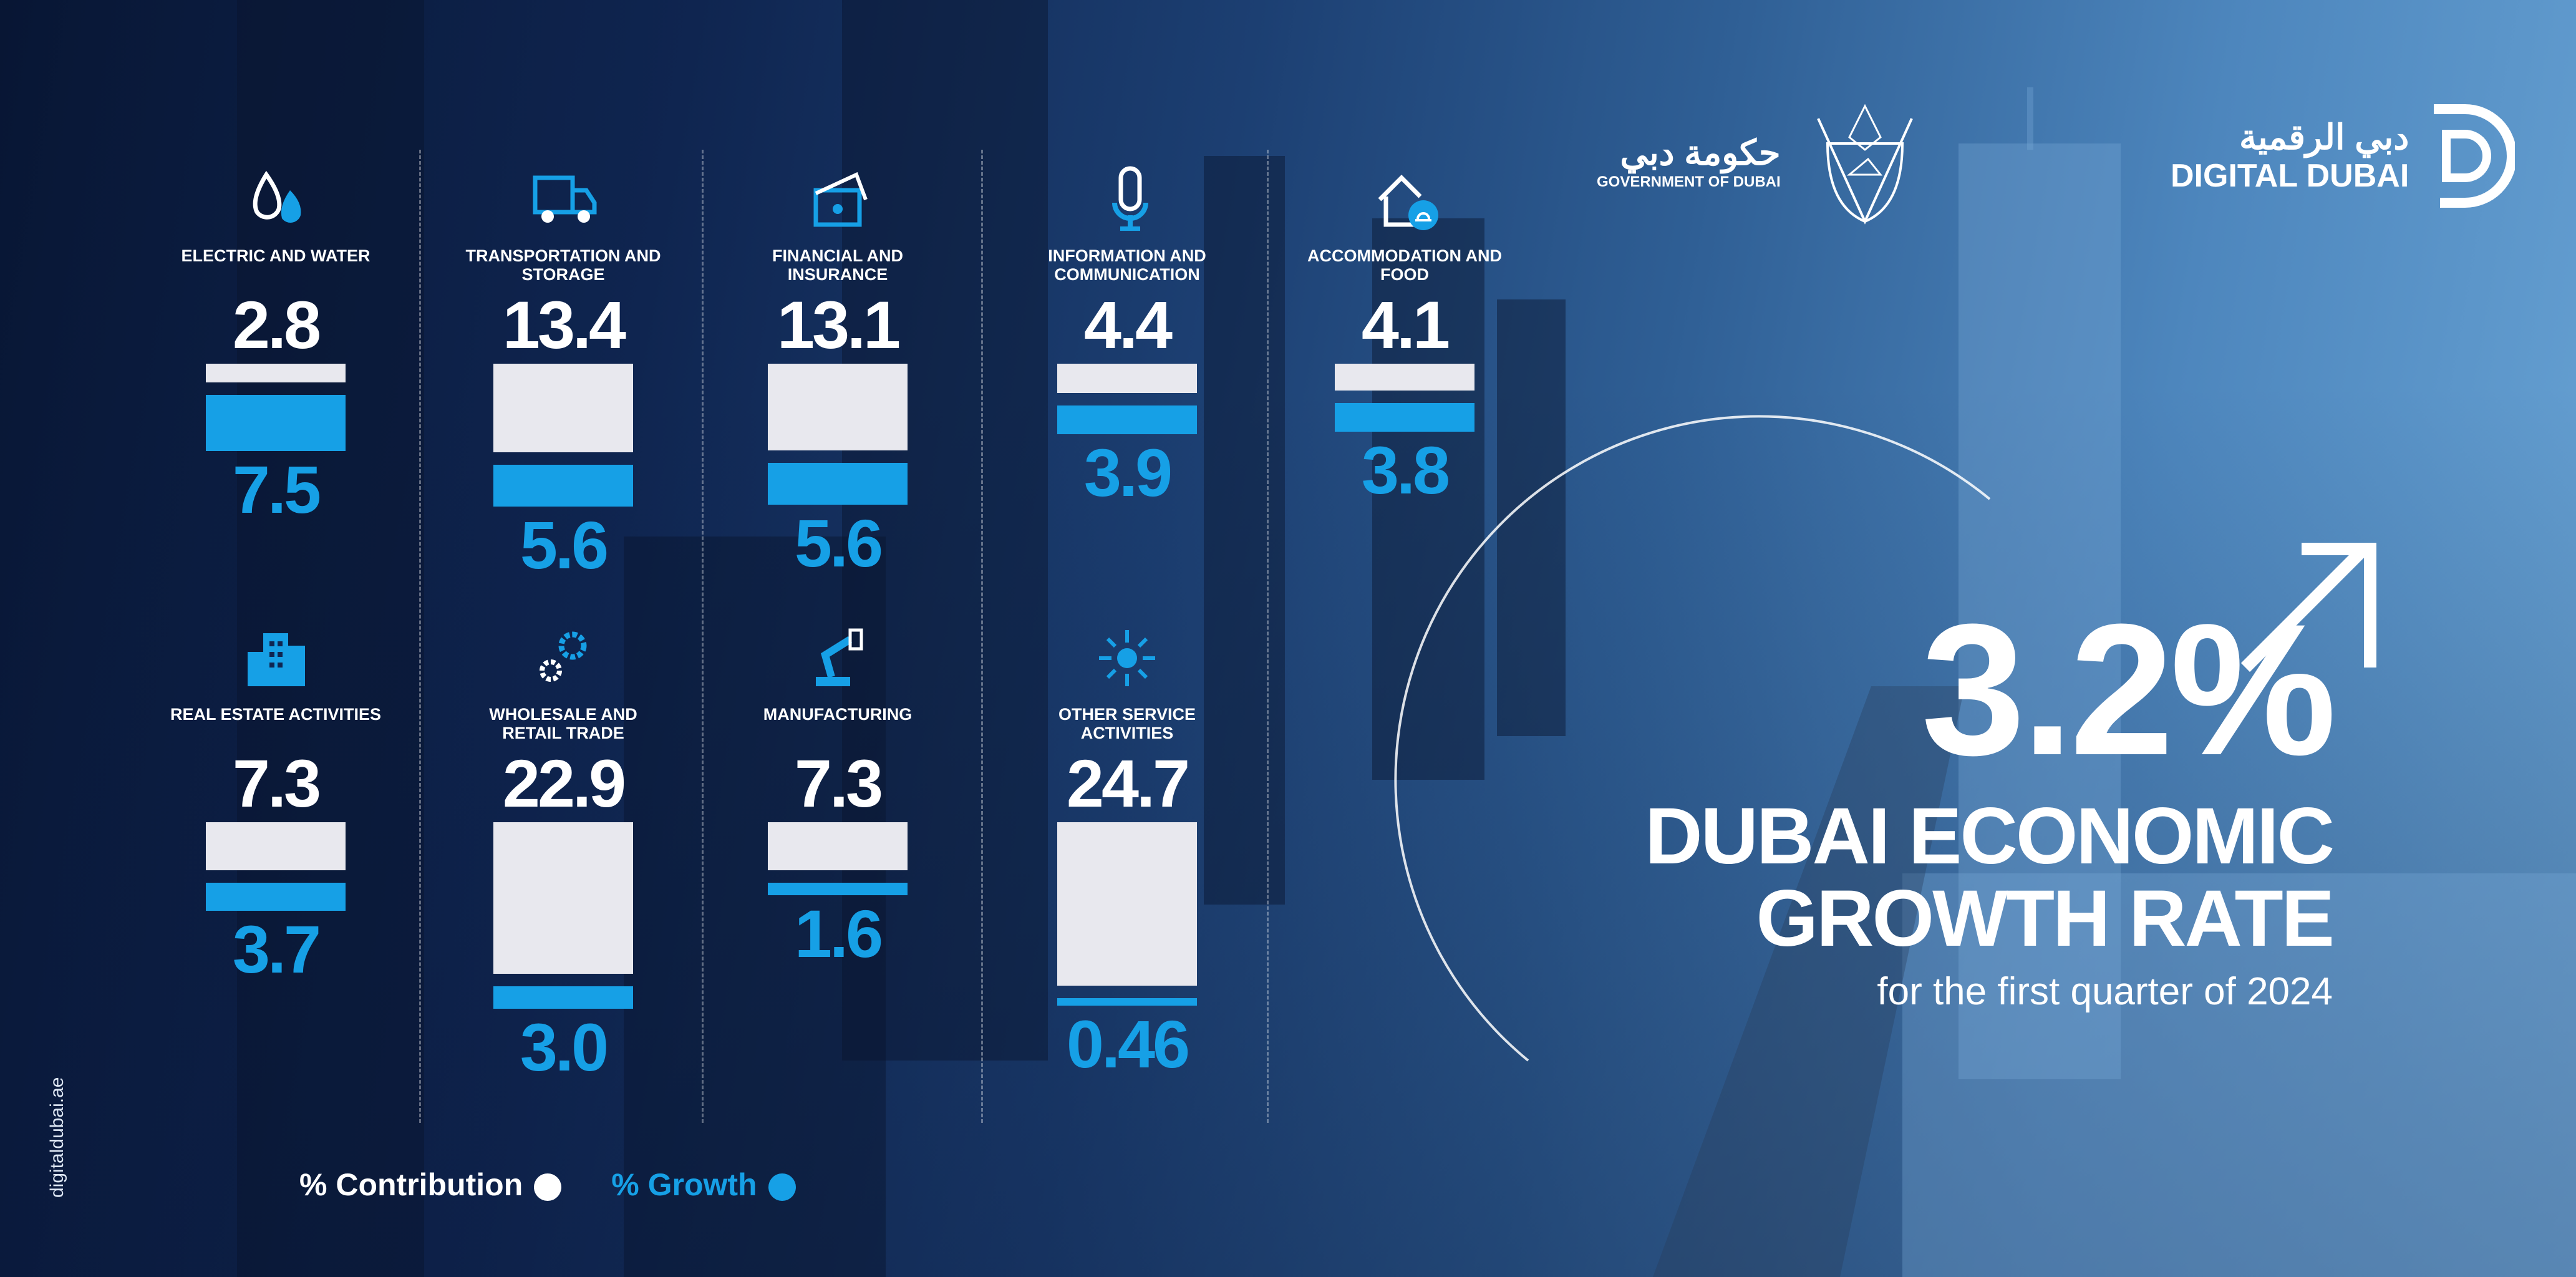 The width and height of the screenshot is (2576, 1277). I want to click on digital-dubai-d-icon, so click(2474, 156).